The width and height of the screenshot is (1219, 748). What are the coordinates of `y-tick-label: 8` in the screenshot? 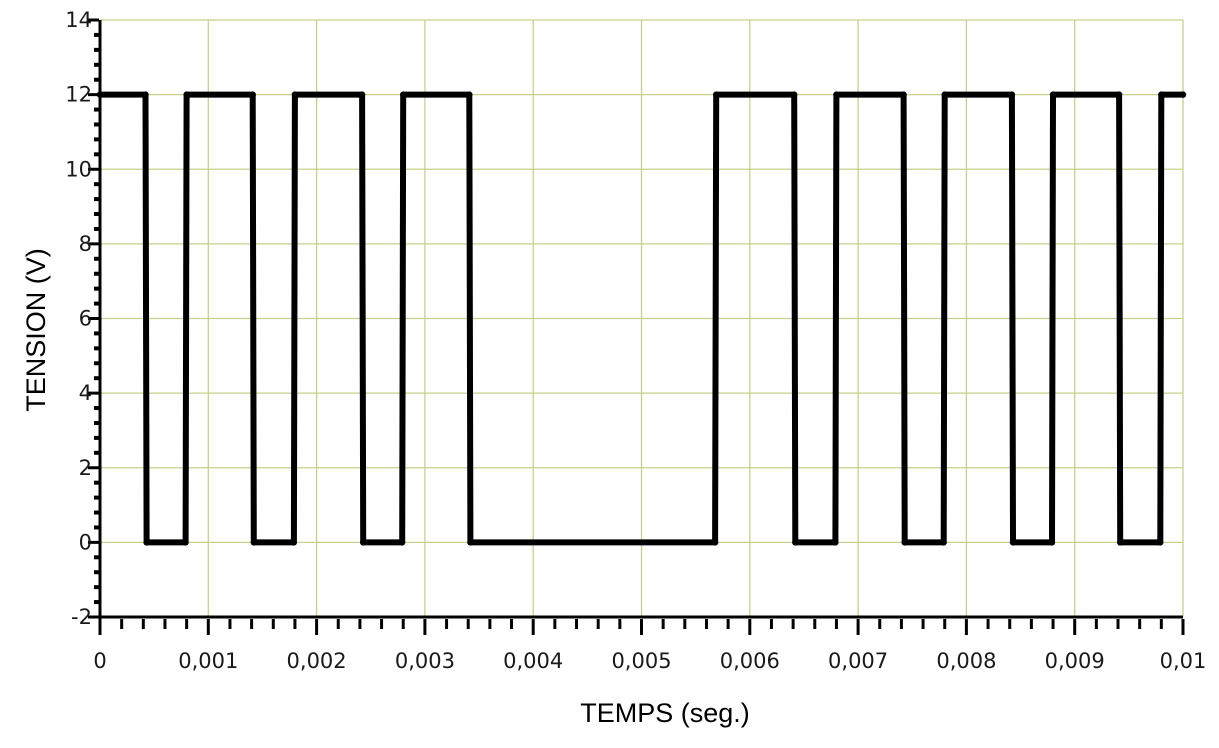 It's located at (85, 244).